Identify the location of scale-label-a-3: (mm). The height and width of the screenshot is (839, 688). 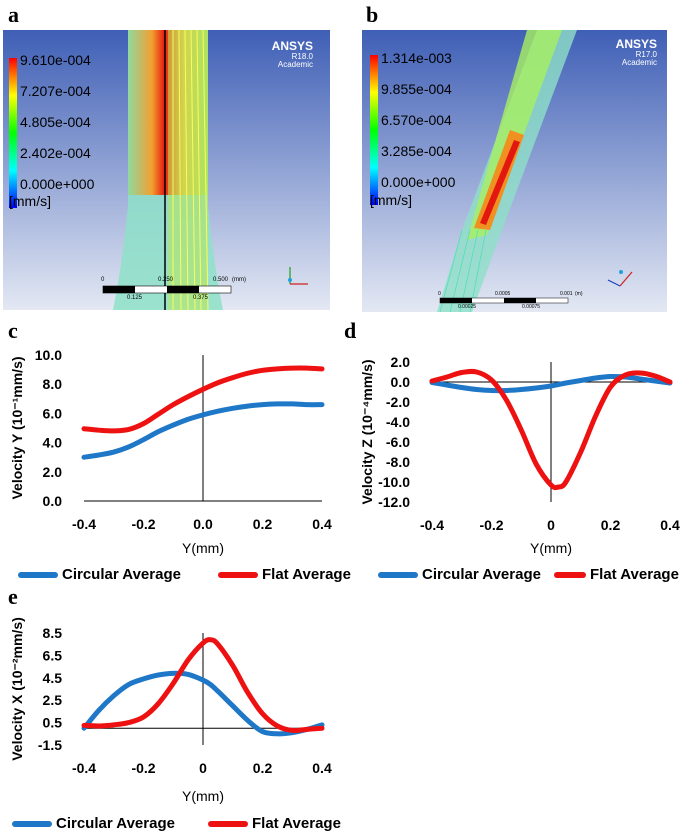
(239, 280).